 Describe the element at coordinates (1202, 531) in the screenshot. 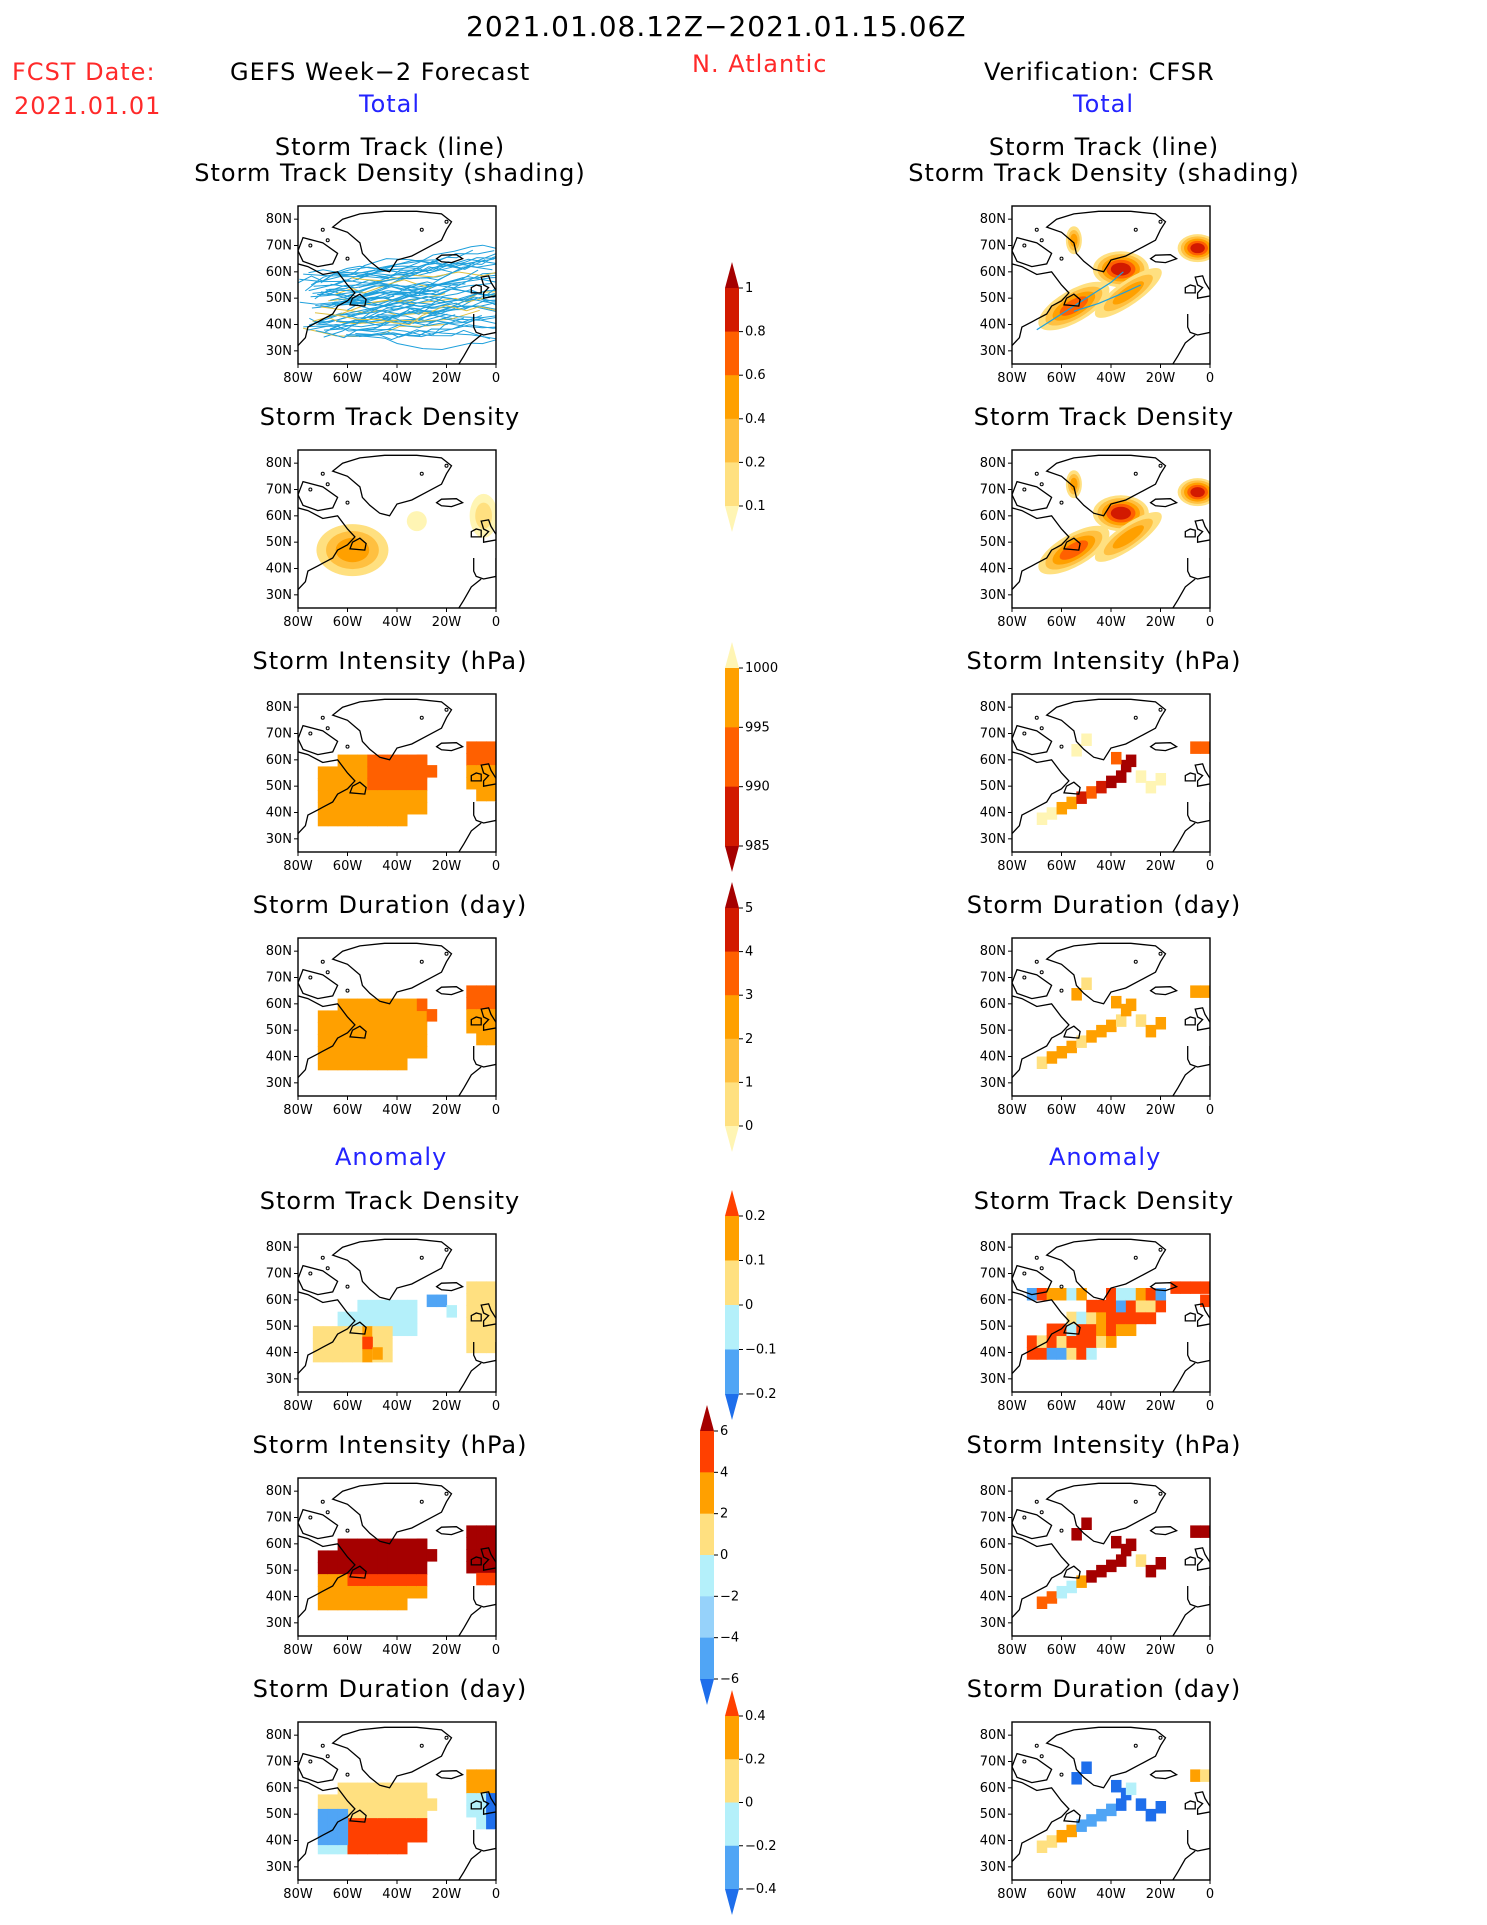

I see `coastline-britain` at that location.